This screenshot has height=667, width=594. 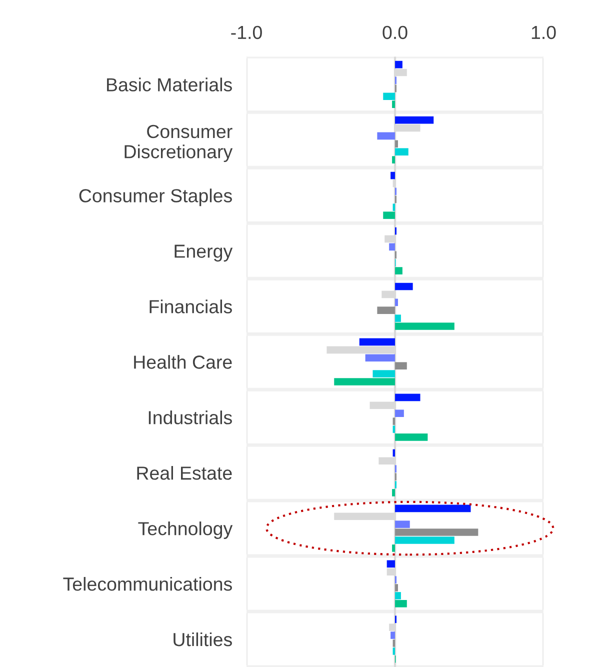 What do you see at coordinates (184, 473) in the screenshot?
I see `y-tick-label: Real Estate` at bounding box center [184, 473].